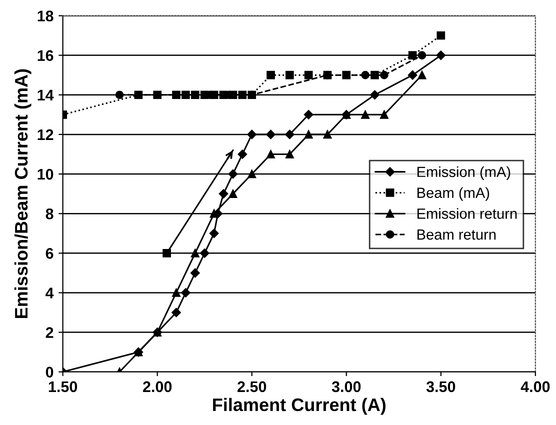 The height and width of the screenshot is (425, 556). I want to click on y-tick-label: 18, so click(46, 16).